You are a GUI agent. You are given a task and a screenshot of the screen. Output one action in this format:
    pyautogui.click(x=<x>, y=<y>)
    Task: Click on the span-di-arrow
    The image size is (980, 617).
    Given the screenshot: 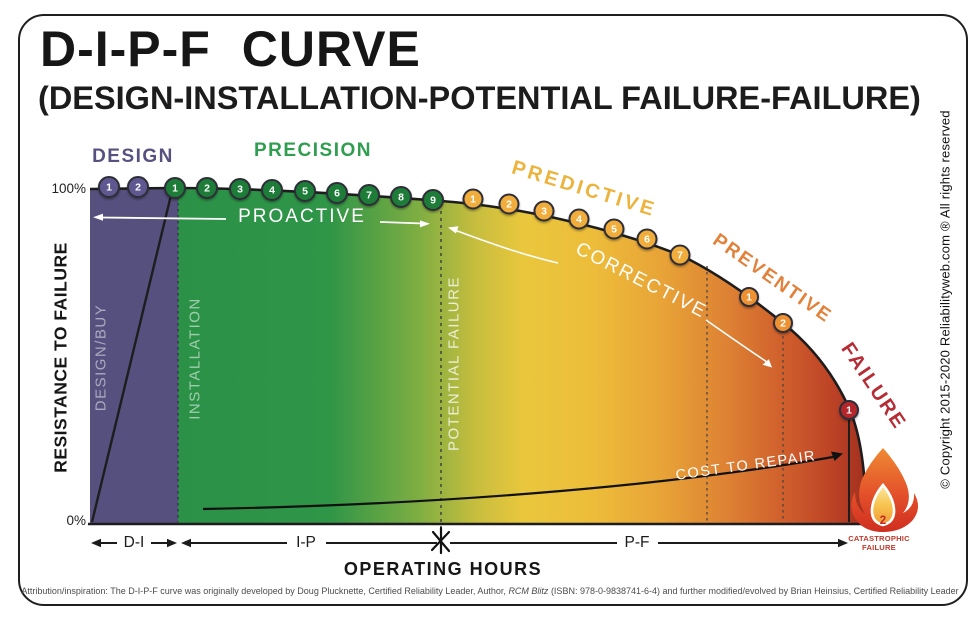 What is the action you would take?
    pyautogui.click(x=134, y=543)
    